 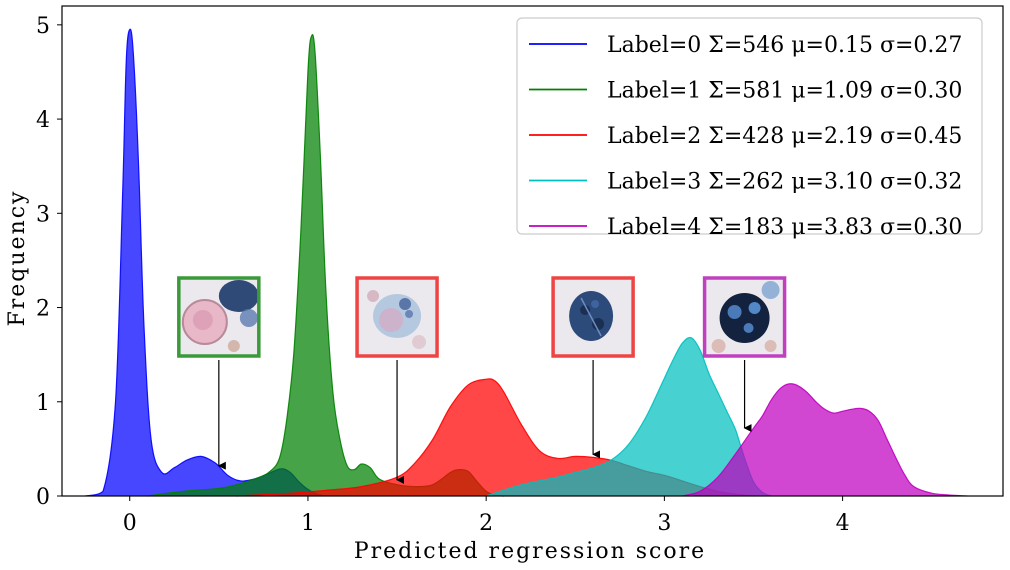 I want to click on y-tick-label-4: 4, so click(x=43, y=120).